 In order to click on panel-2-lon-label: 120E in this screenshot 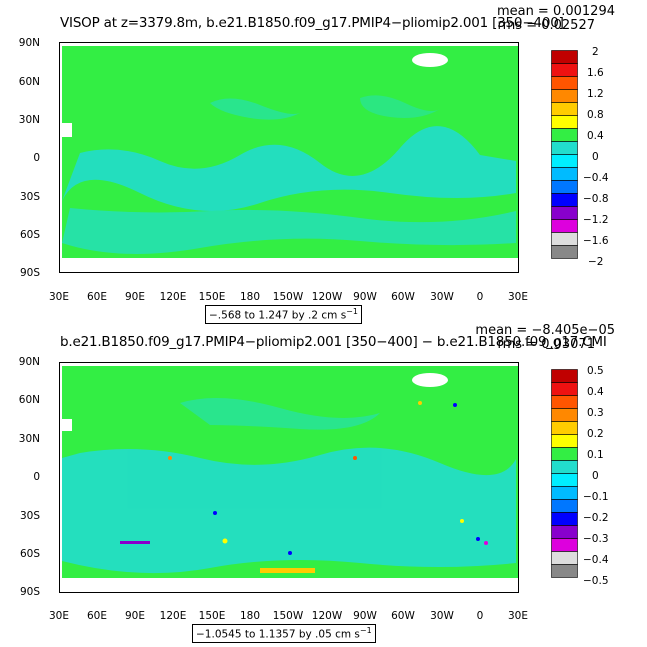, I will do `click(173, 616)`.